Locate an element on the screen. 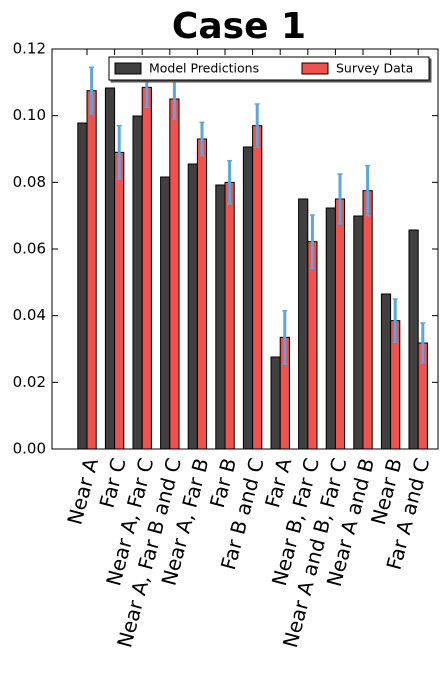 The width and height of the screenshot is (448, 683). y-tick-label: 0.02 is located at coordinates (29, 382).